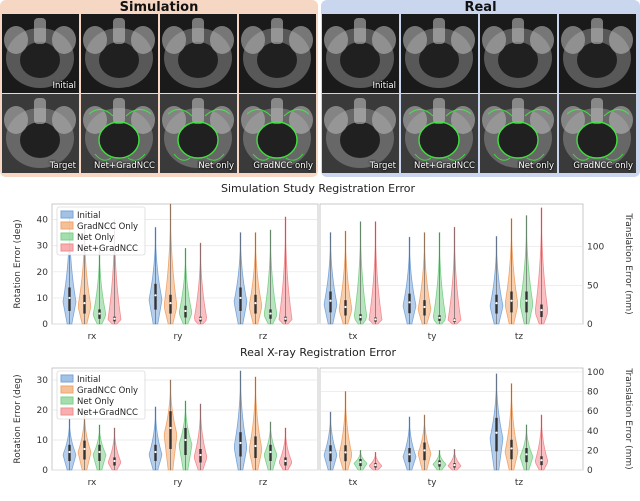 The width and height of the screenshot is (640, 501). Describe the element at coordinates (597, 133) in the screenshot. I see `real-xray-image: GradNCC only` at that location.